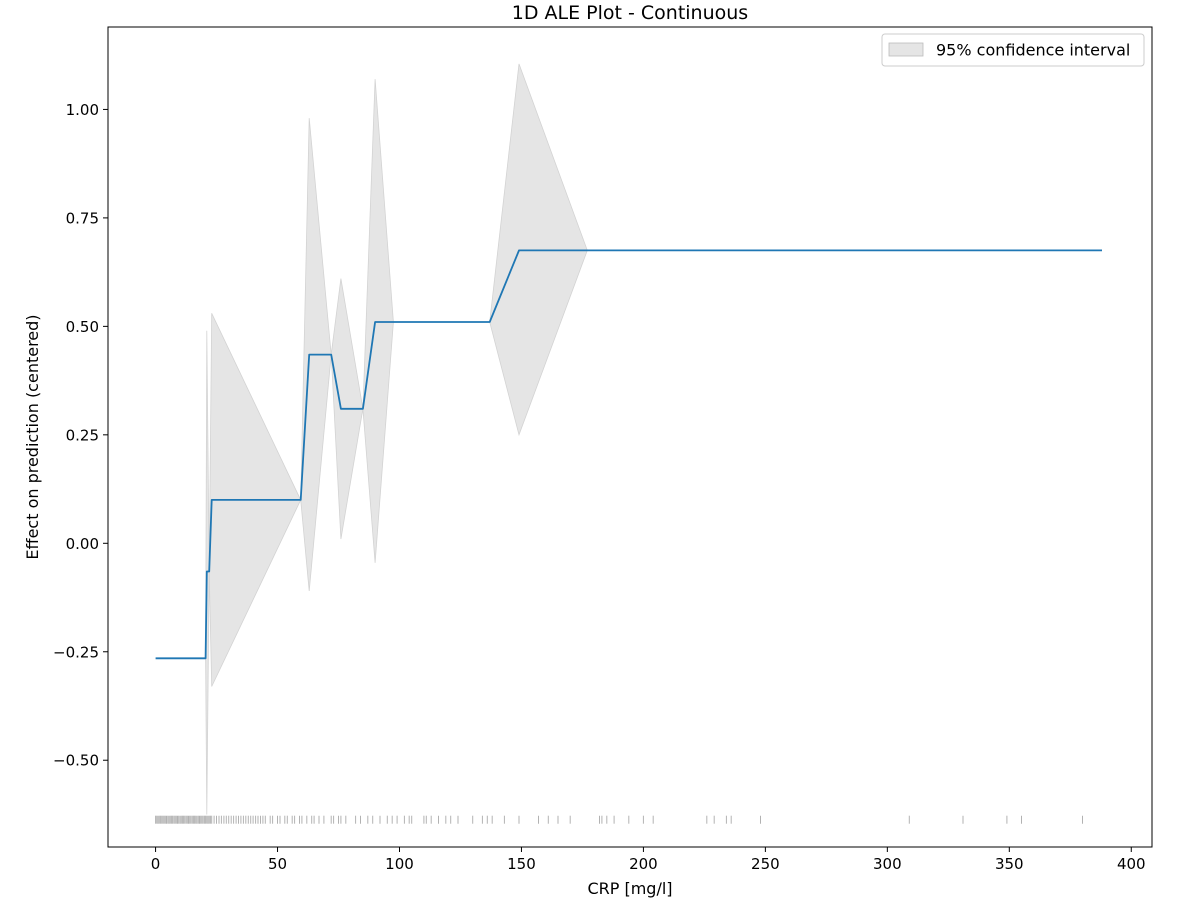 This screenshot has height=901, width=1200. Describe the element at coordinates (1131, 864) in the screenshot. I see `x-tick-label: 400` at that location.